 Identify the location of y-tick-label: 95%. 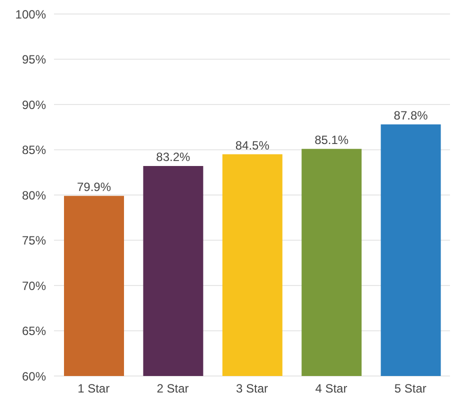
(34, 59).